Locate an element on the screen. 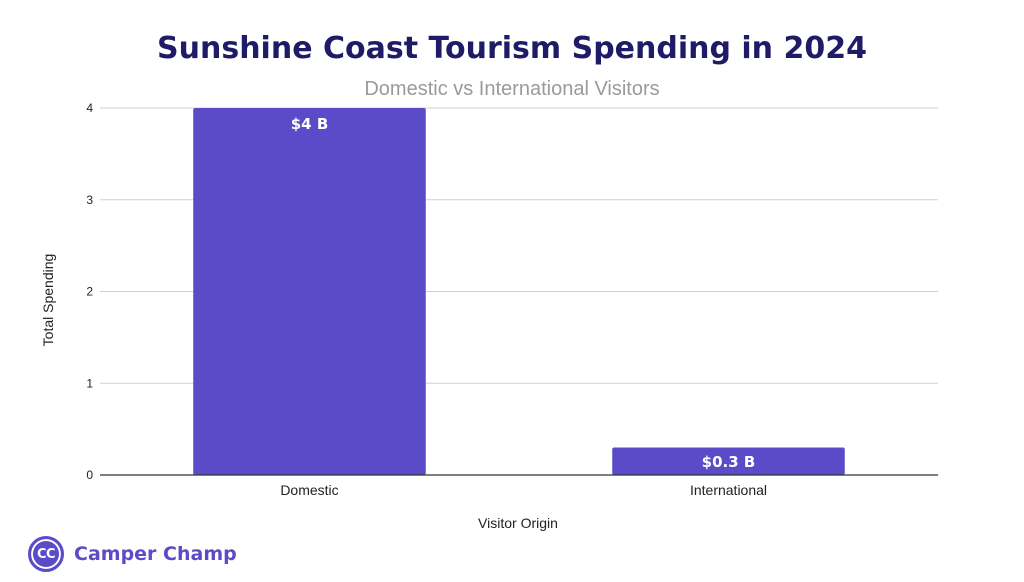  x-tick-label-international: International is located at coordinates (728, 490).